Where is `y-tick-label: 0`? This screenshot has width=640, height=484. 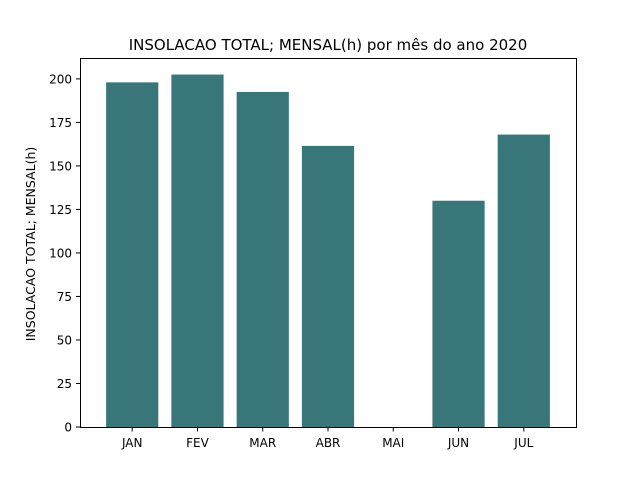
y-tick-label: 0 is located at coordinates (68, 428).